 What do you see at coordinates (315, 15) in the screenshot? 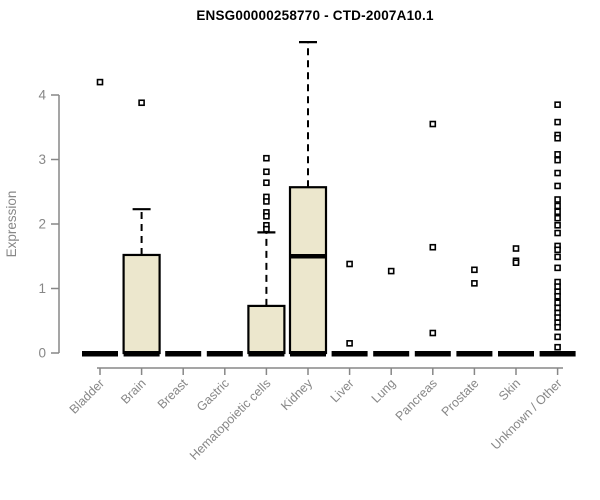
I see `chart-title: ENSG00000258770 - CTD-2007A10.1` at bounding box center [315, 15].